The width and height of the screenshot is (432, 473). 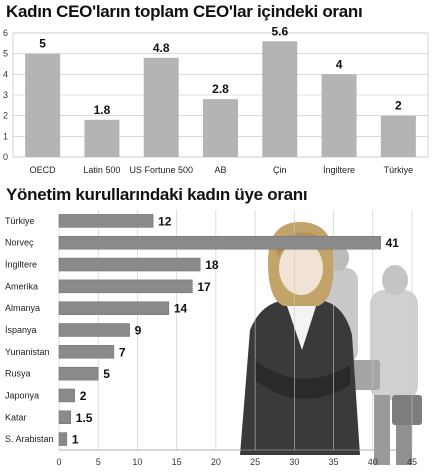 What do you see at coordinates (5, 33) in the screenshot?
I see `ceo-y-tick: 6` at bounding box center [5, 33].